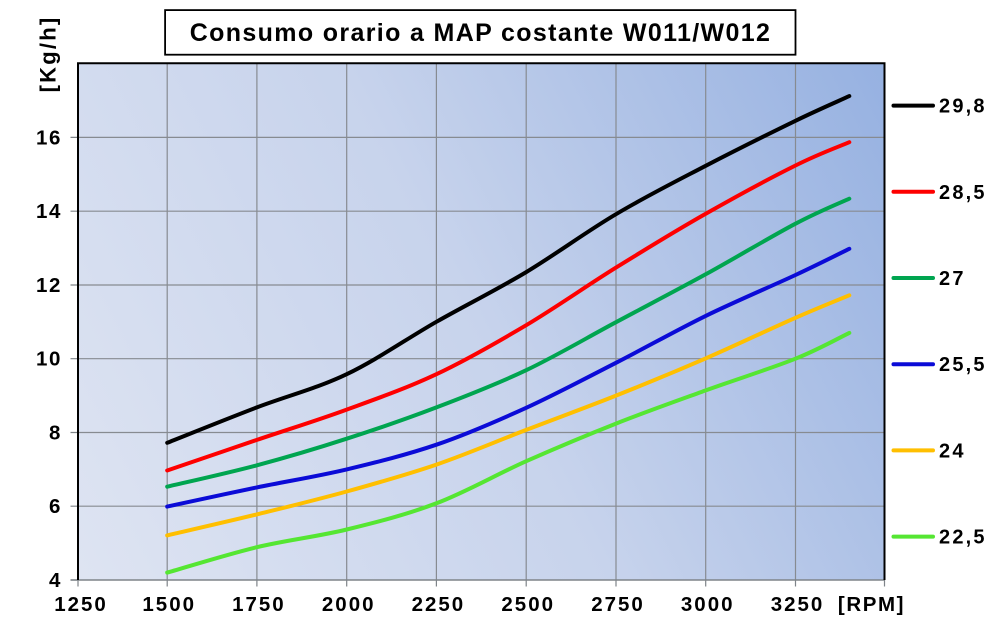 The width and height of the screenshot is (1004, 627). What do you see at coordinates (259, 604) in the screenshot?
I see `svg-text: 1750` at bounding box center [259, 604].